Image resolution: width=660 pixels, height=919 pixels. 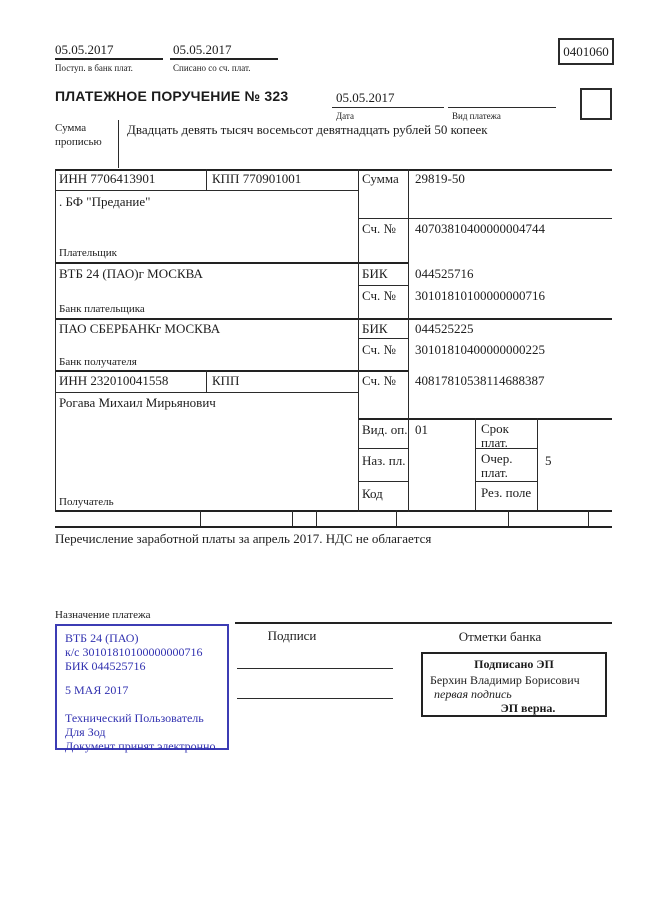 What do you see at coordinates (86, 502) in the screenshot?
I see `payee-section-label: Получатель` at bounding box center [86, 502].